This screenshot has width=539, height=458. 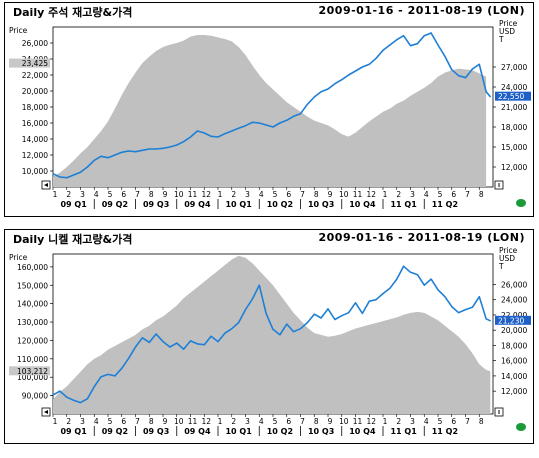 I want to click on x-quarter-label: 11 Q1, so click(x=403, y=431).